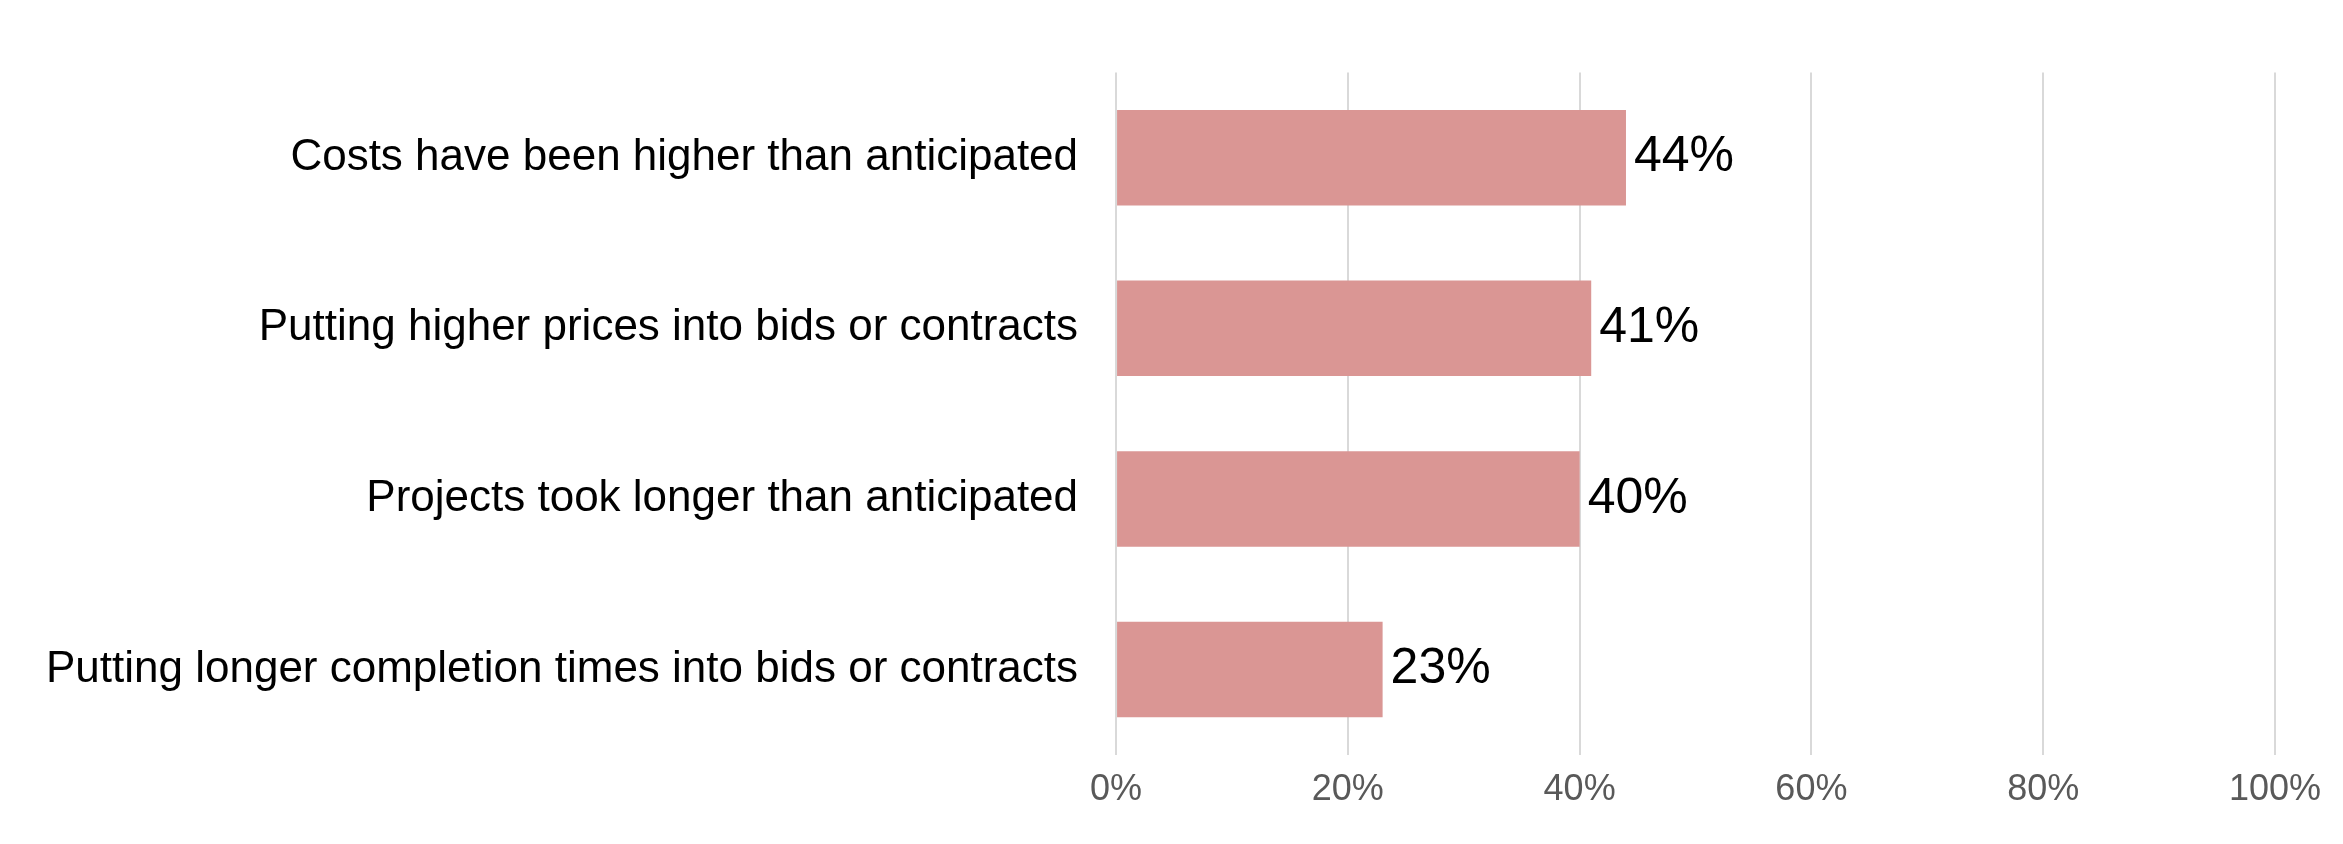 Image resolution: width=2343 pixels, height=844 pixels. What do you see at coordinates (1684, 154) in the screenshot?
I see `data-label: 44%` at bounding box center [1684, 154].